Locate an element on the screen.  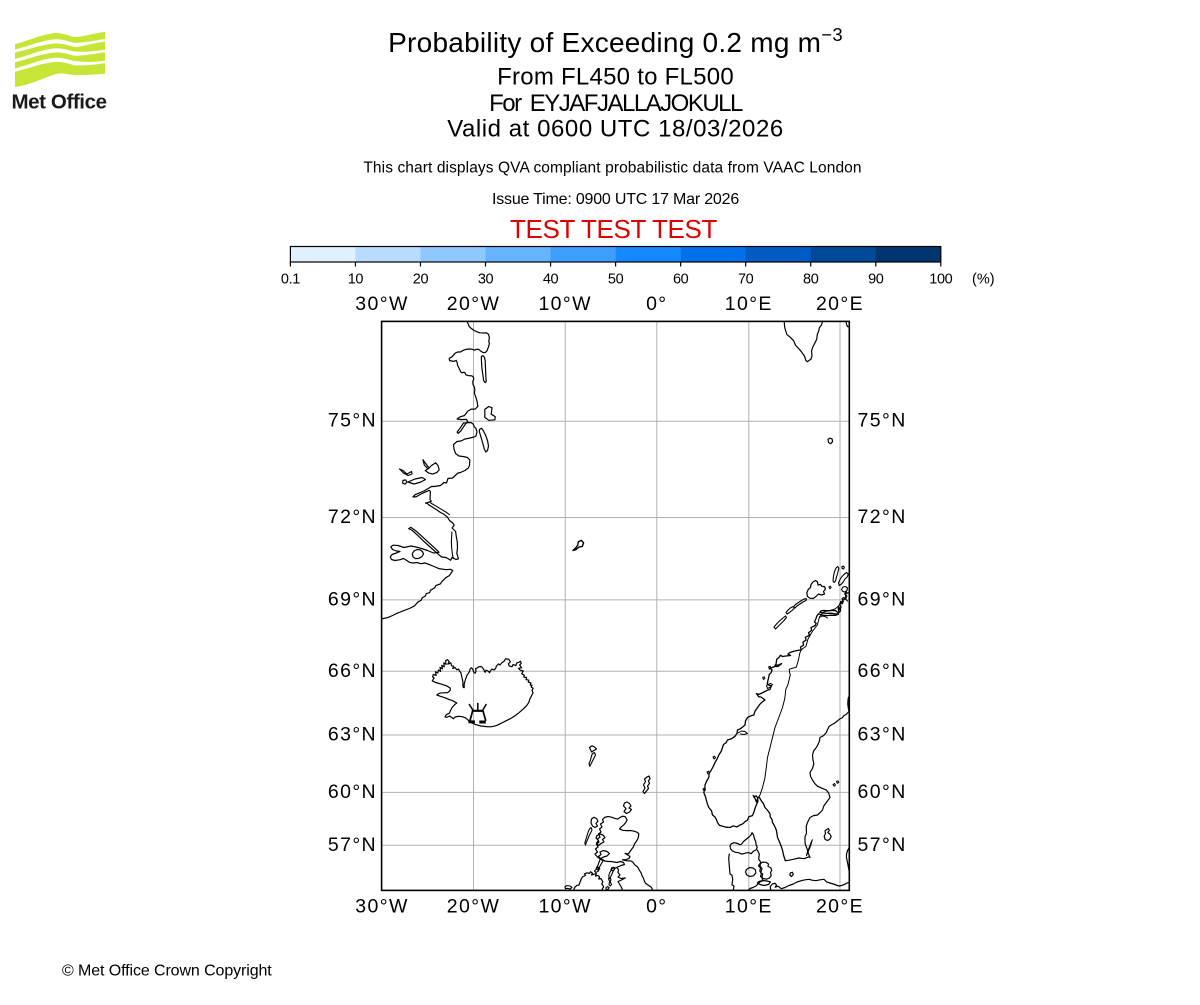
svg-text: Valid at 0600 UTC 18/03/2026 is located at coordinates (615, 129).